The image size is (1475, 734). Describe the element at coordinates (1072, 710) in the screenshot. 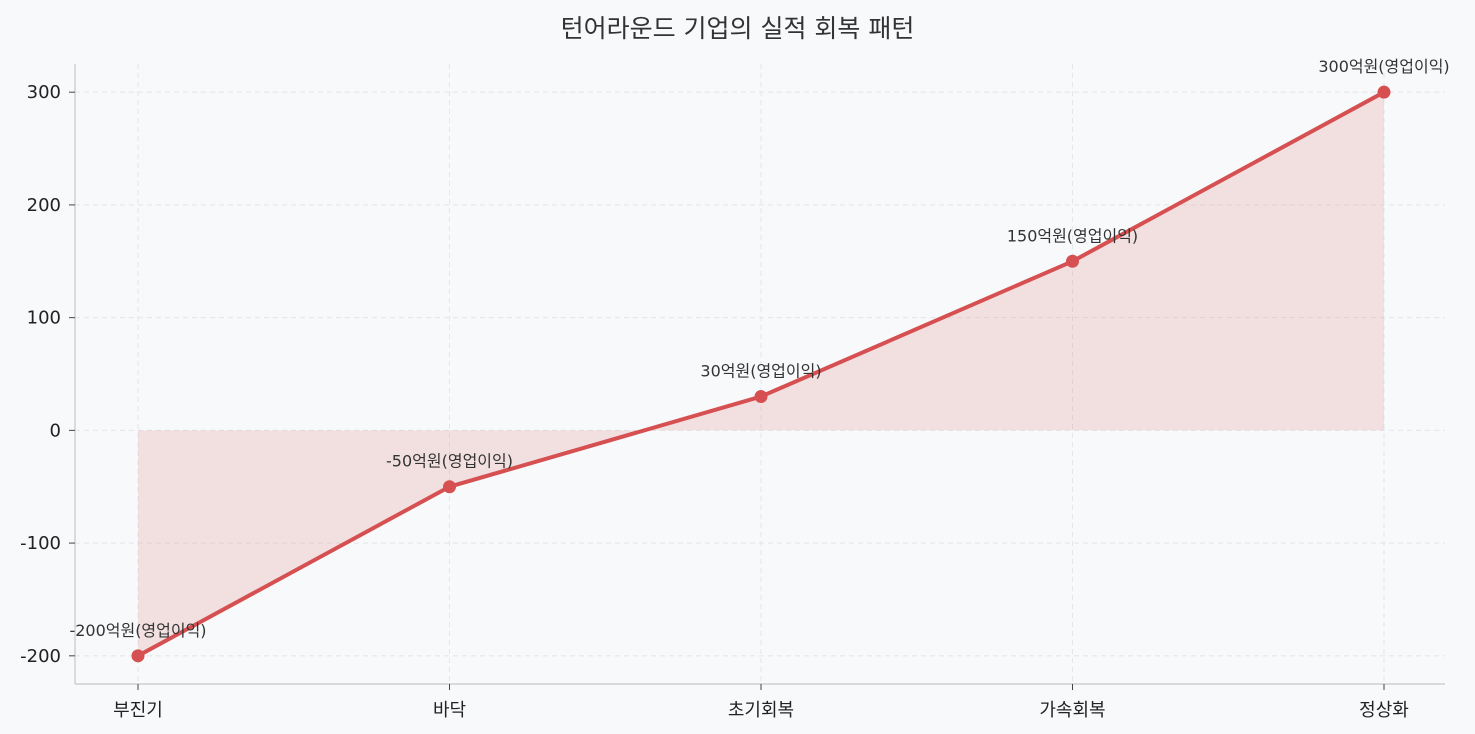

I see `x-tick-label: 가속회복` at that location.